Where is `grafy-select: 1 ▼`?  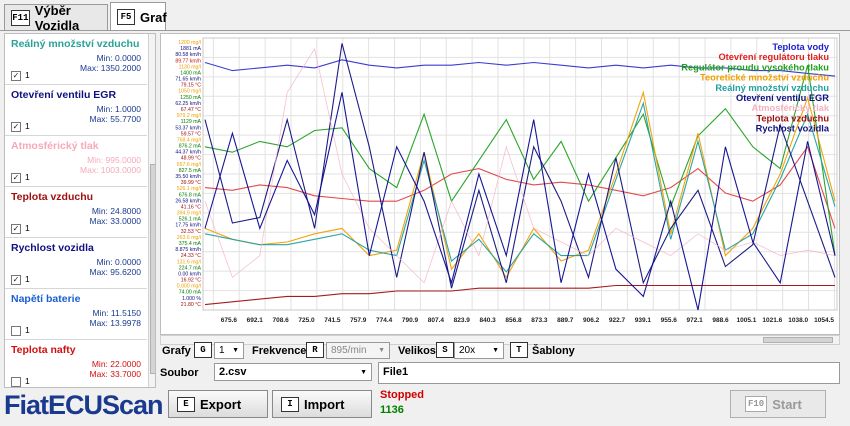 grafy-select: 1 ▼ is located at coordinates (229, 350).